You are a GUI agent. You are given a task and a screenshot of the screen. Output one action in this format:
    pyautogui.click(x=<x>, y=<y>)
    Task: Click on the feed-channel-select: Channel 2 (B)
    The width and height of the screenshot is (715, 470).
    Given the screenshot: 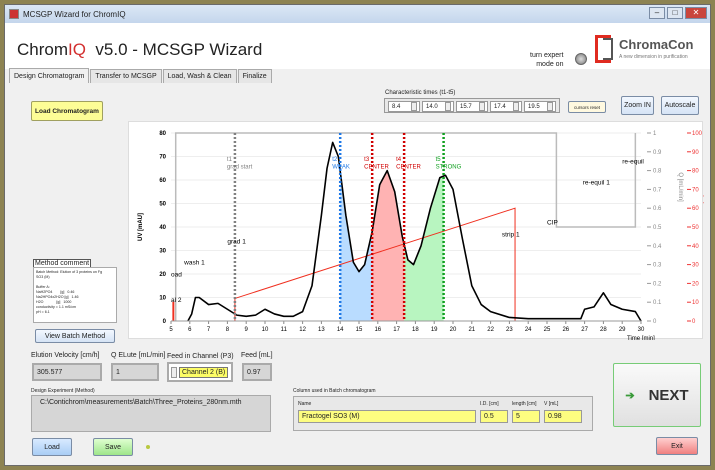 What is the action you would take?
    pyautogui.click(x=200, y=372)
    